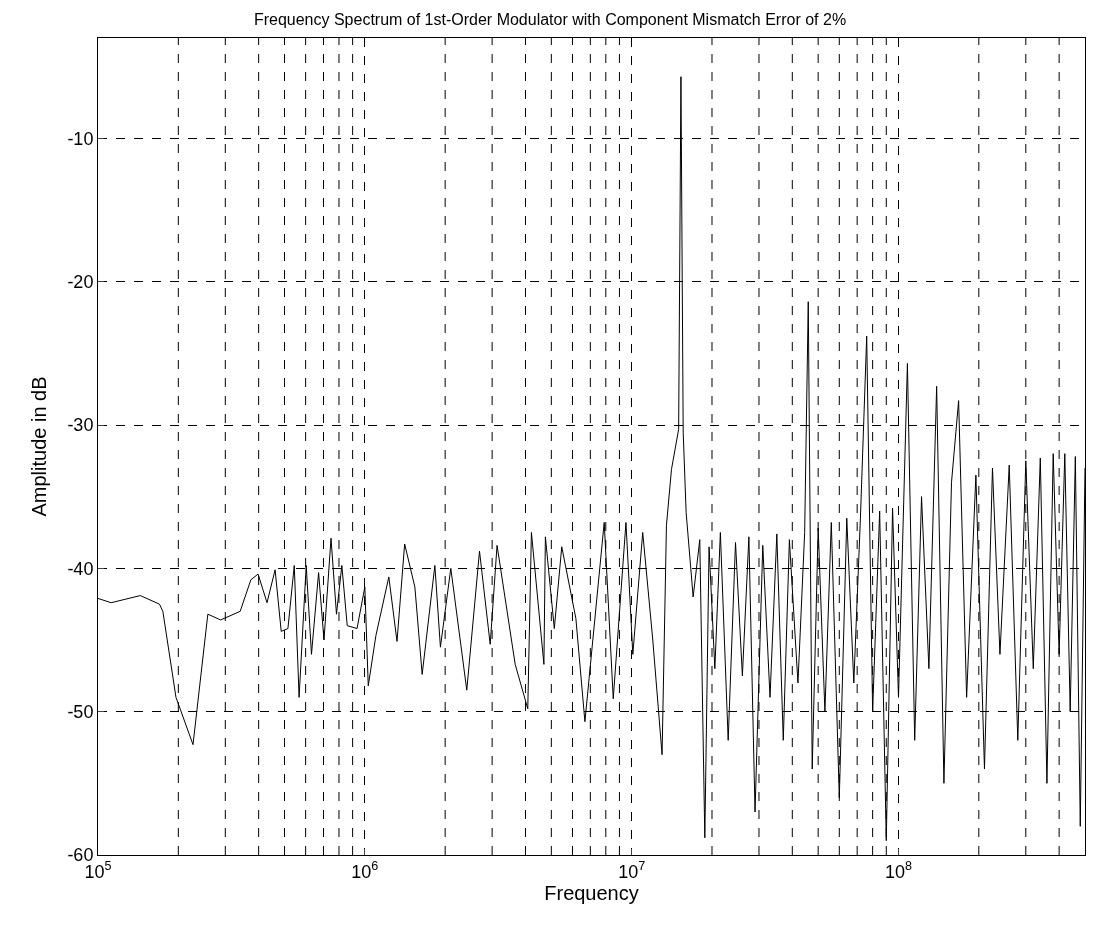 This screenshot has height=950, width=1100. What do you see at coordinates (591, 892) in the screenshot?
I see `x-axis-title: Frequency` at bounding box center [591, 892].